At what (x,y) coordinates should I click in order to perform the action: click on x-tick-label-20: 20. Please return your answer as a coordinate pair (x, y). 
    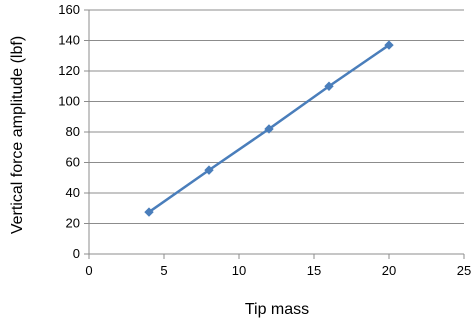
    Looking at the image, I should click on (389, 270).